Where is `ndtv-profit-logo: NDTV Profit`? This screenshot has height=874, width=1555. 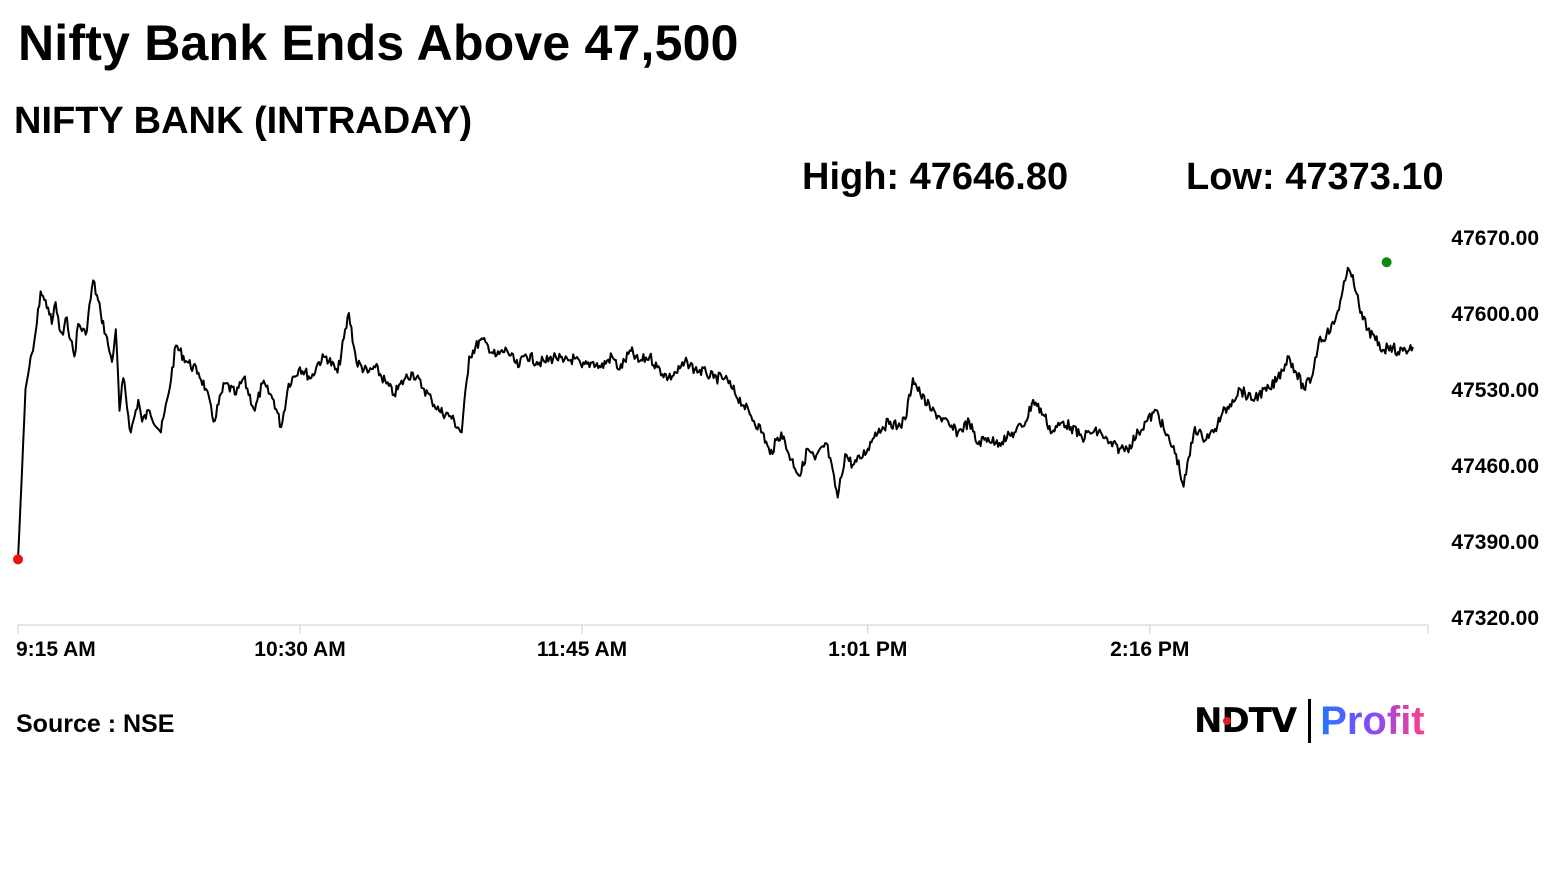 ndtv-profit-logo: NDTV Profit is located at coordinates (1309, 721).